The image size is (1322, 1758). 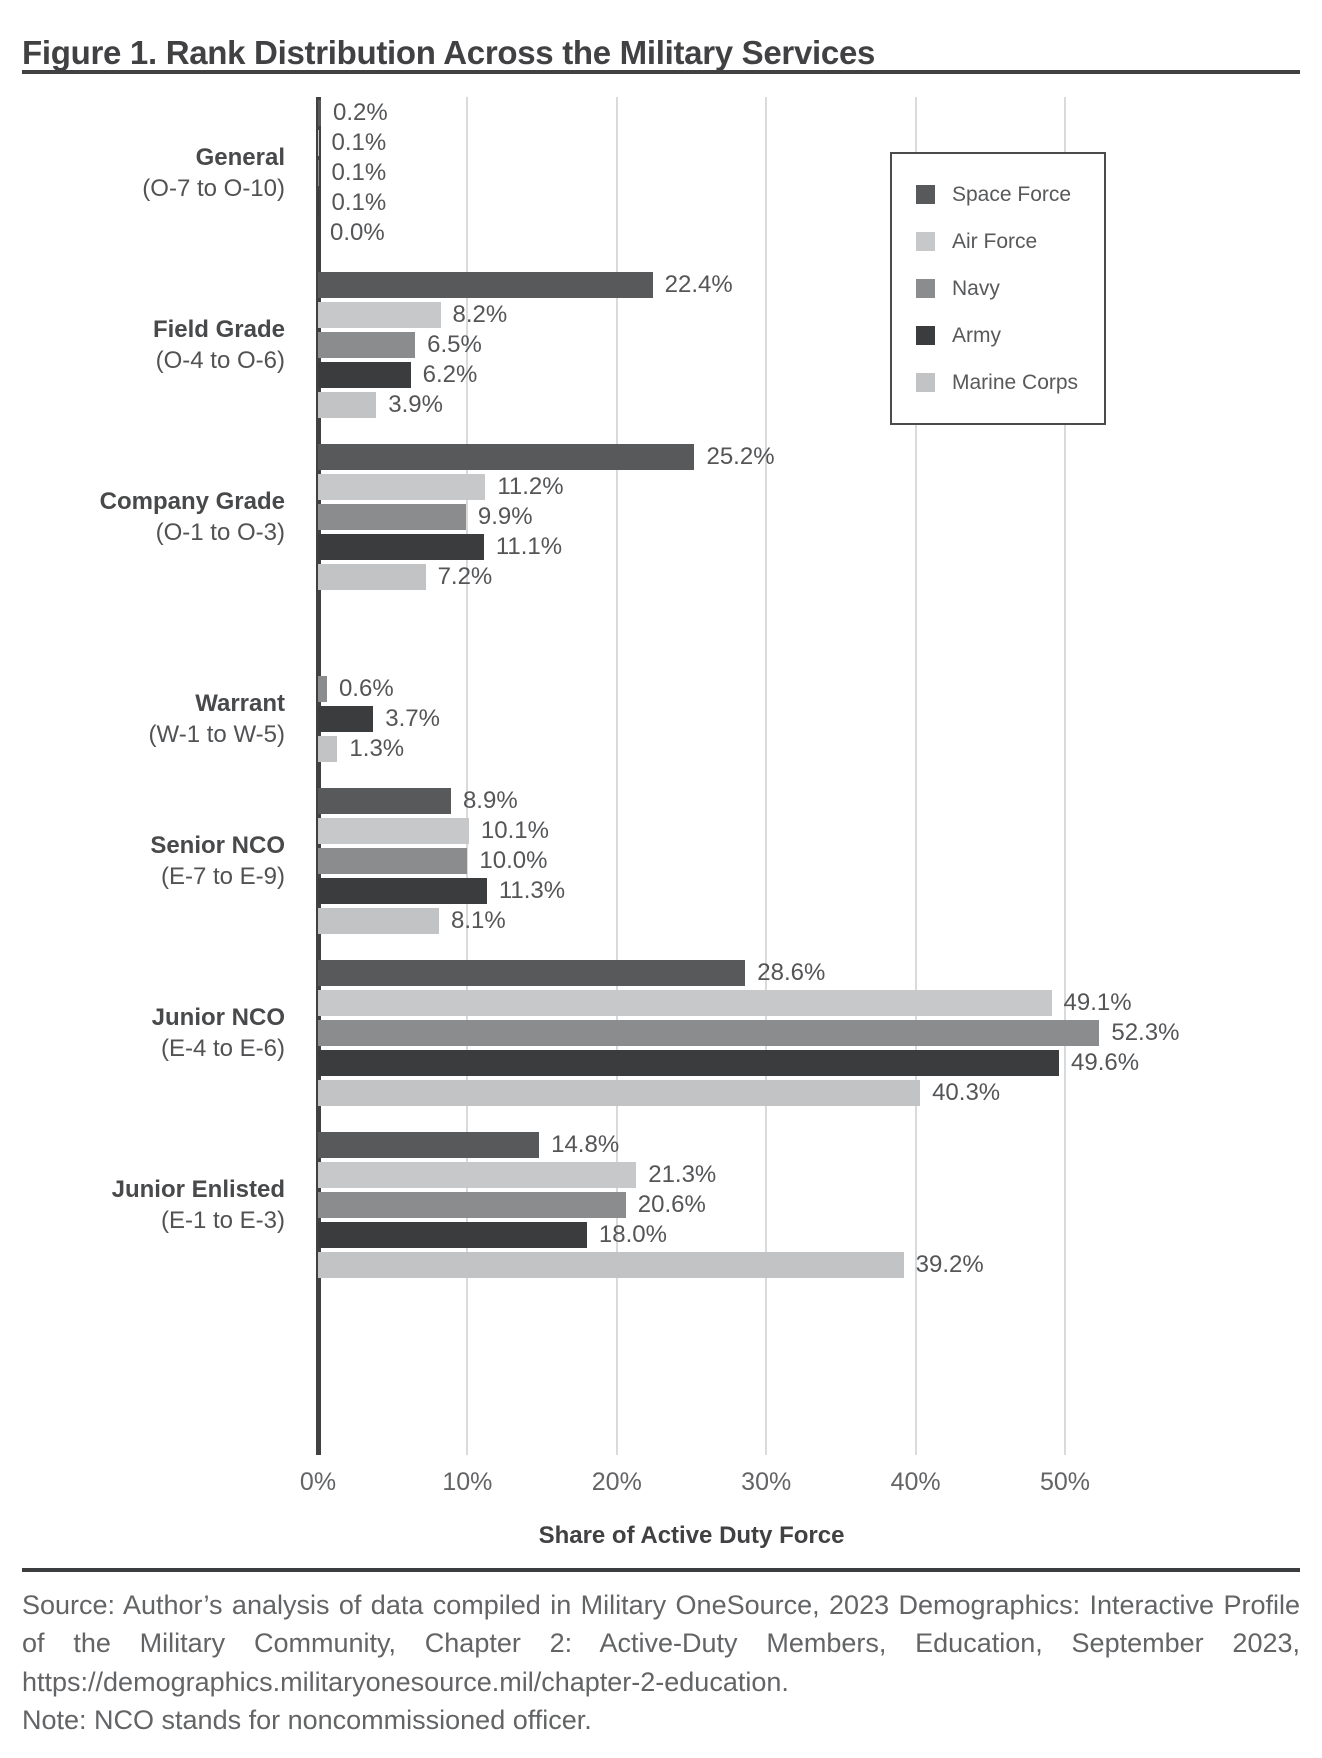 I want to click on bar-value-label: 21.3%, so click(x=682, y=1174).